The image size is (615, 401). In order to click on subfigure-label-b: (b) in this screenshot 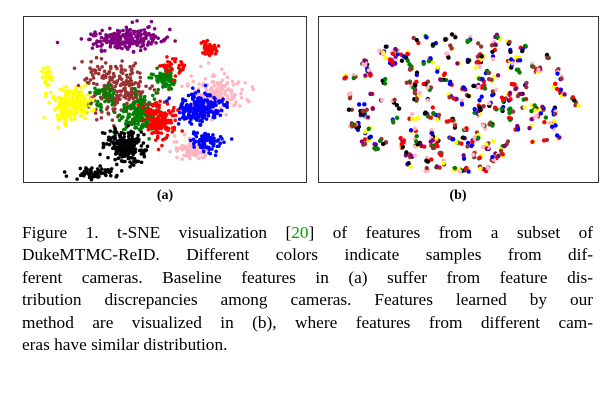, I will do `click(458, 195)`.